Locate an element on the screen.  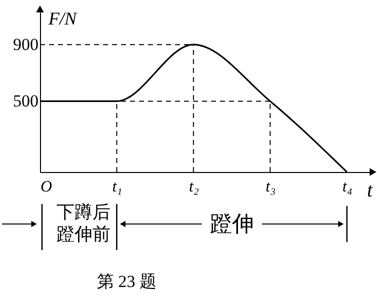
text: 第 23 题 is located at coordinates (126, 281).